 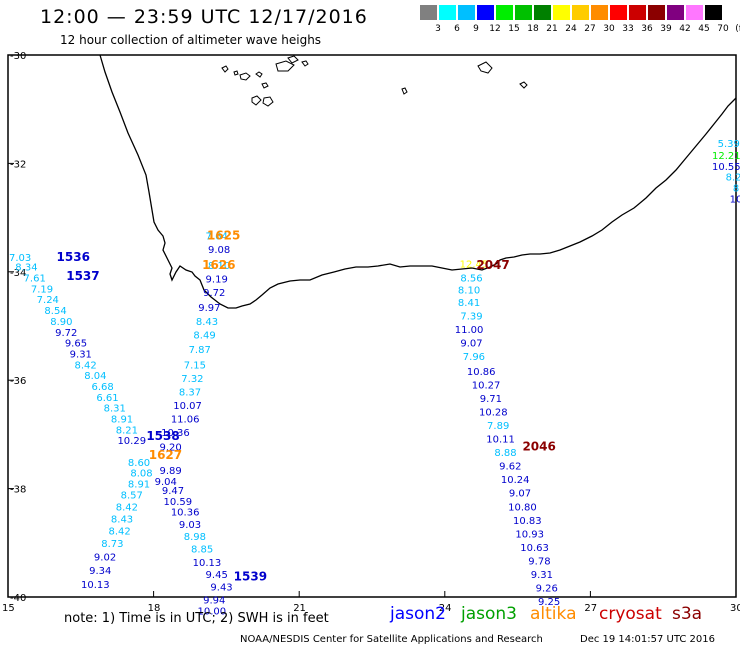 I want to click on wave-height-value: 9.19, so click(x=217, y=280).